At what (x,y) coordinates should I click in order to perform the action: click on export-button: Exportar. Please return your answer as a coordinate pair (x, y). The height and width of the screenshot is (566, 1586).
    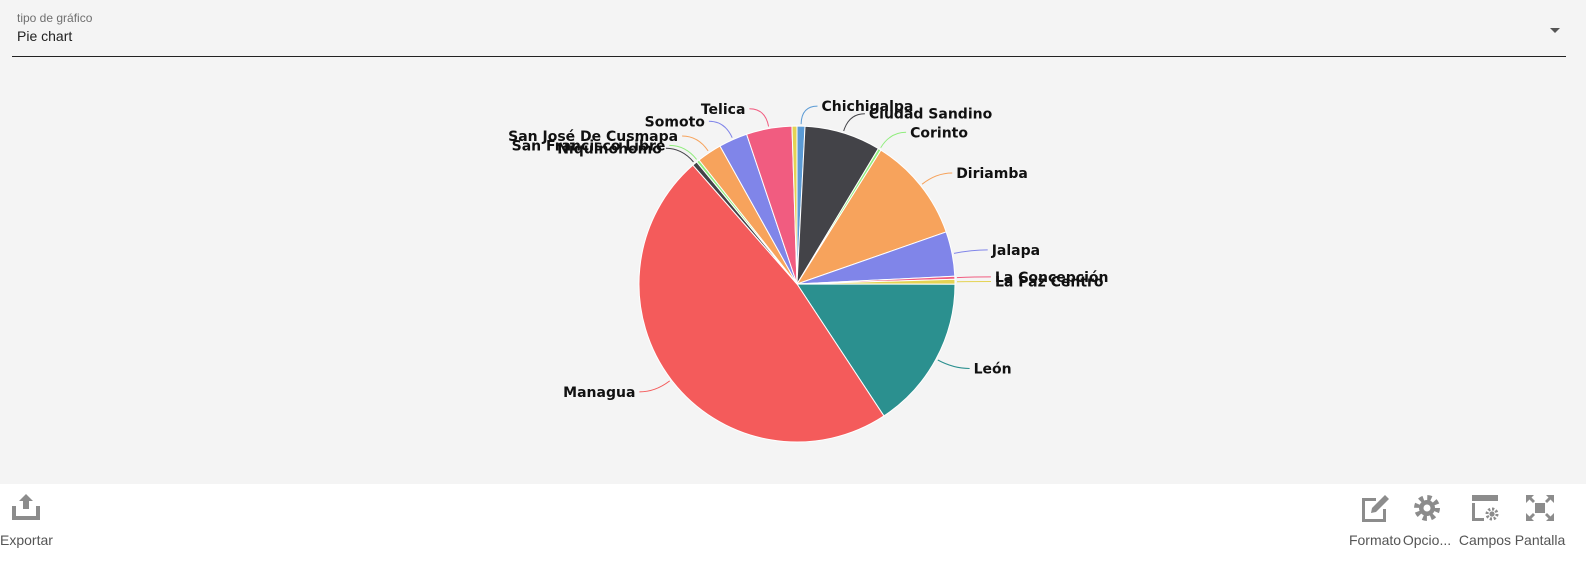
    Looking at the image, I should click on (26, 520).